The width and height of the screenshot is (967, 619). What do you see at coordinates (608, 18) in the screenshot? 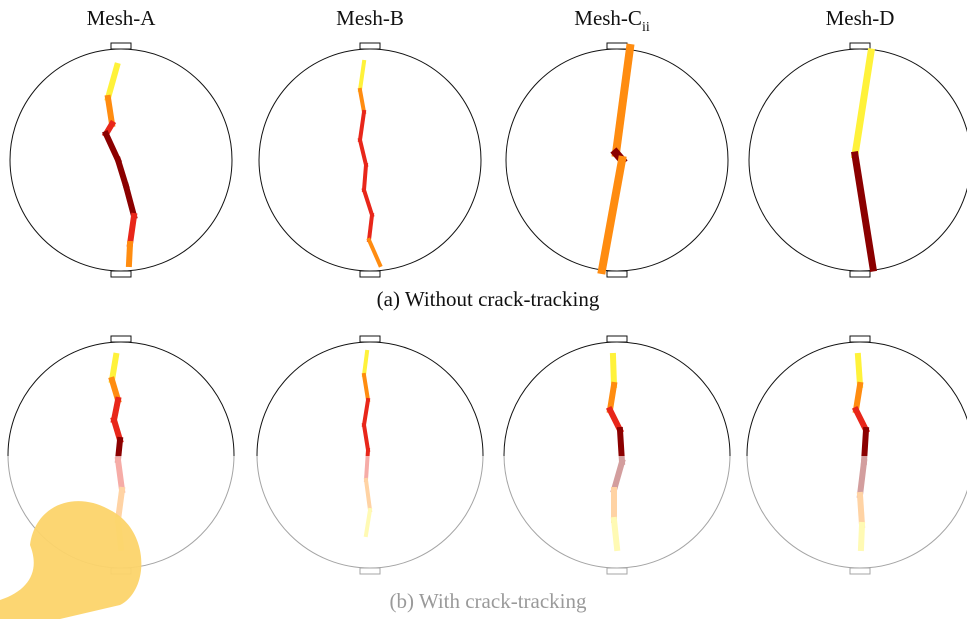
I see `column-title-main: Mesh-C` at bounding box center [608, 18].